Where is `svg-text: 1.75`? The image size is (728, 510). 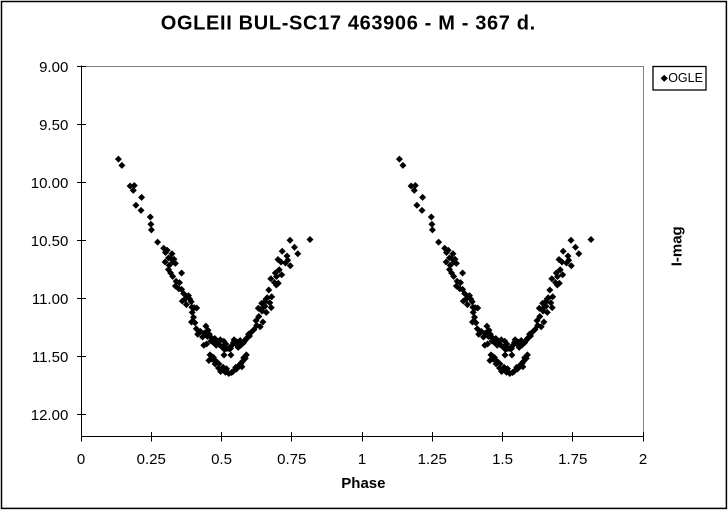 svg-text: 1.75 is located at coordinates (572, 459).